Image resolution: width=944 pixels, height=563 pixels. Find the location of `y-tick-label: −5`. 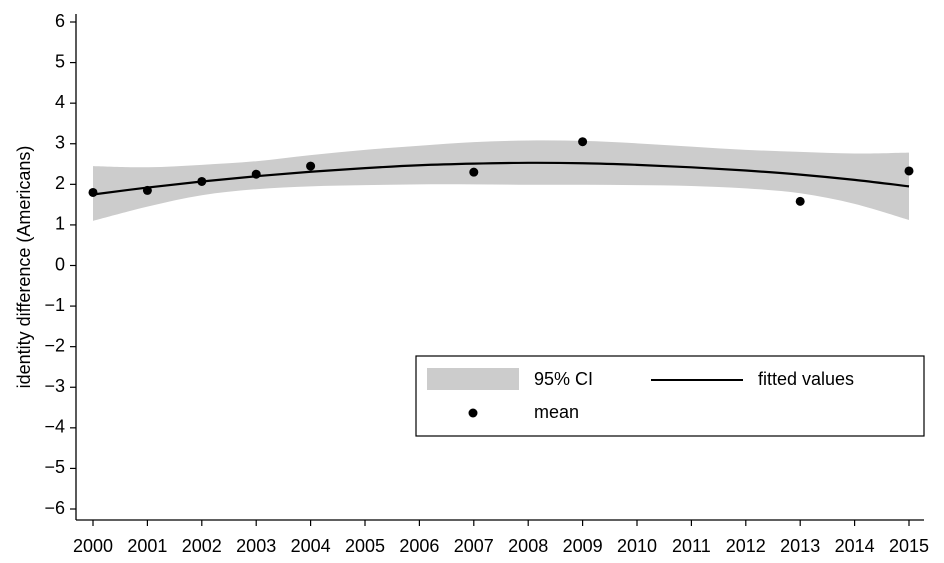

y-tick-label: −5 is located at coordinates (54, 467).